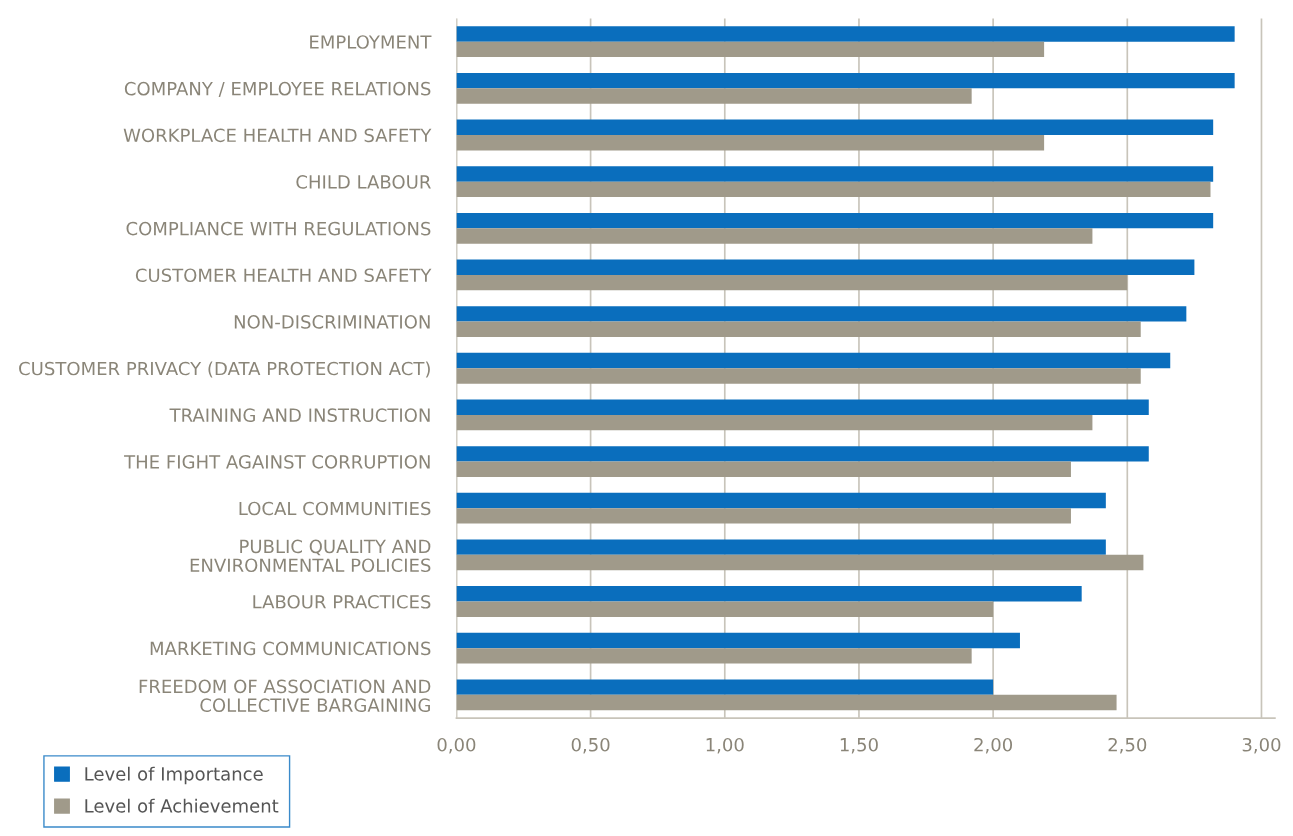 This screenshot has height=836, width=1293. What do you see at coordinates (290, 648) in the screenshot?
I see `y-tick-label: MARKETING COMMUNICATIONS` at bounding box center [290, 648].